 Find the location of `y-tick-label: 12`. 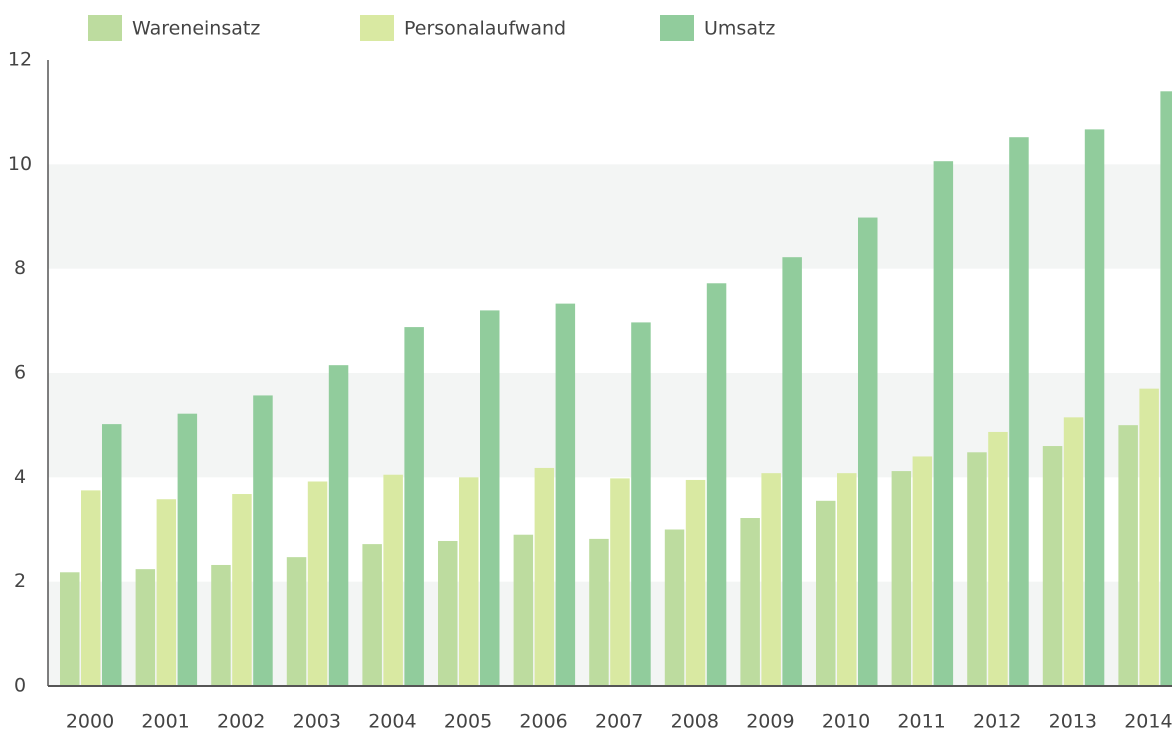

y-tick-label: 12 is located at coordinates (20, 60).